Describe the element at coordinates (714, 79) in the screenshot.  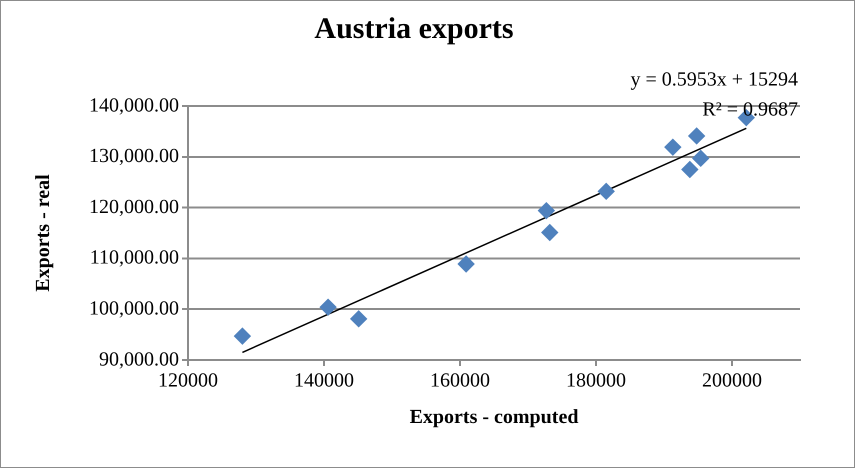
I see `text: y = 0.5953x + 15294` at that location.